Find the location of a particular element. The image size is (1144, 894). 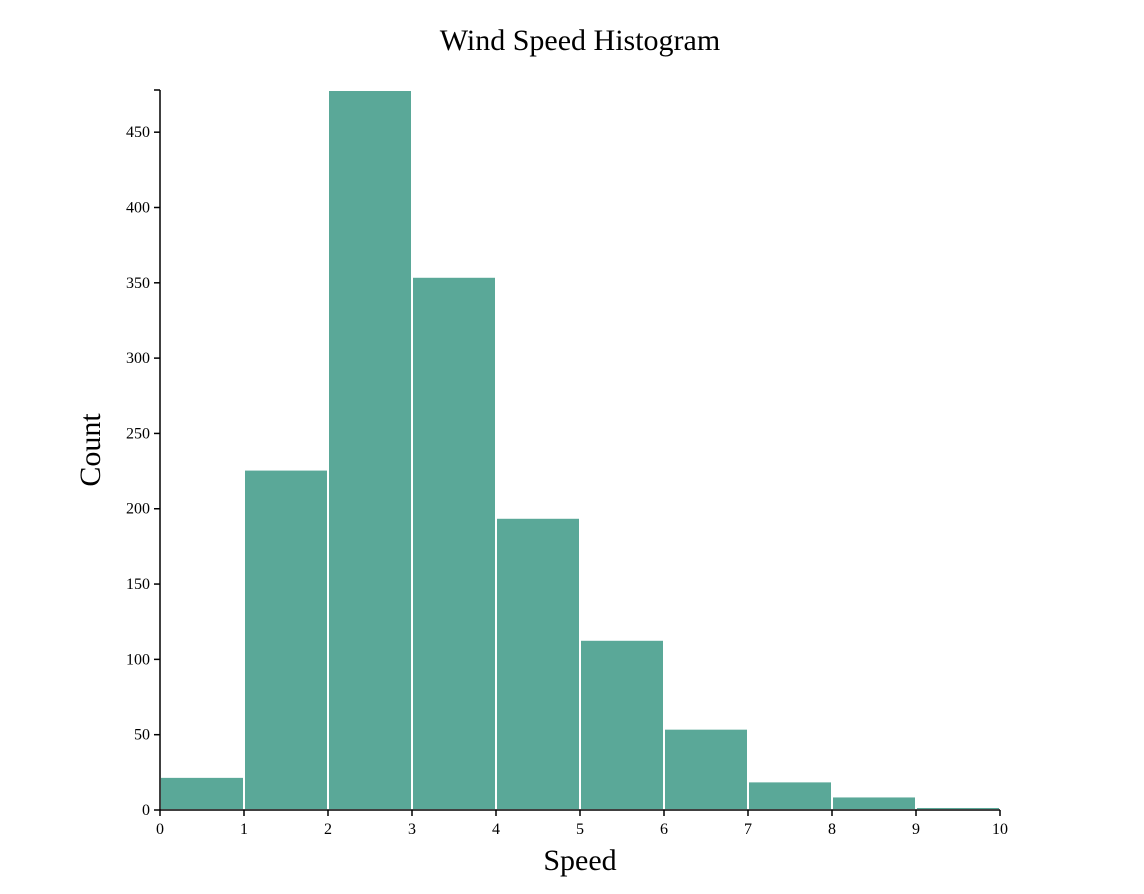

y-tick-label: 150 is located at coordinates (138, 584).